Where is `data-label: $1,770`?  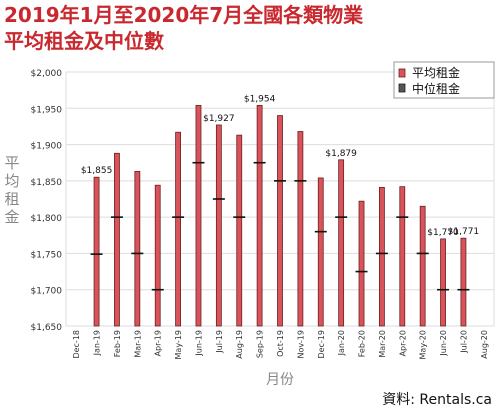
data-label: $1,770 is located at coordinates (443, 233).